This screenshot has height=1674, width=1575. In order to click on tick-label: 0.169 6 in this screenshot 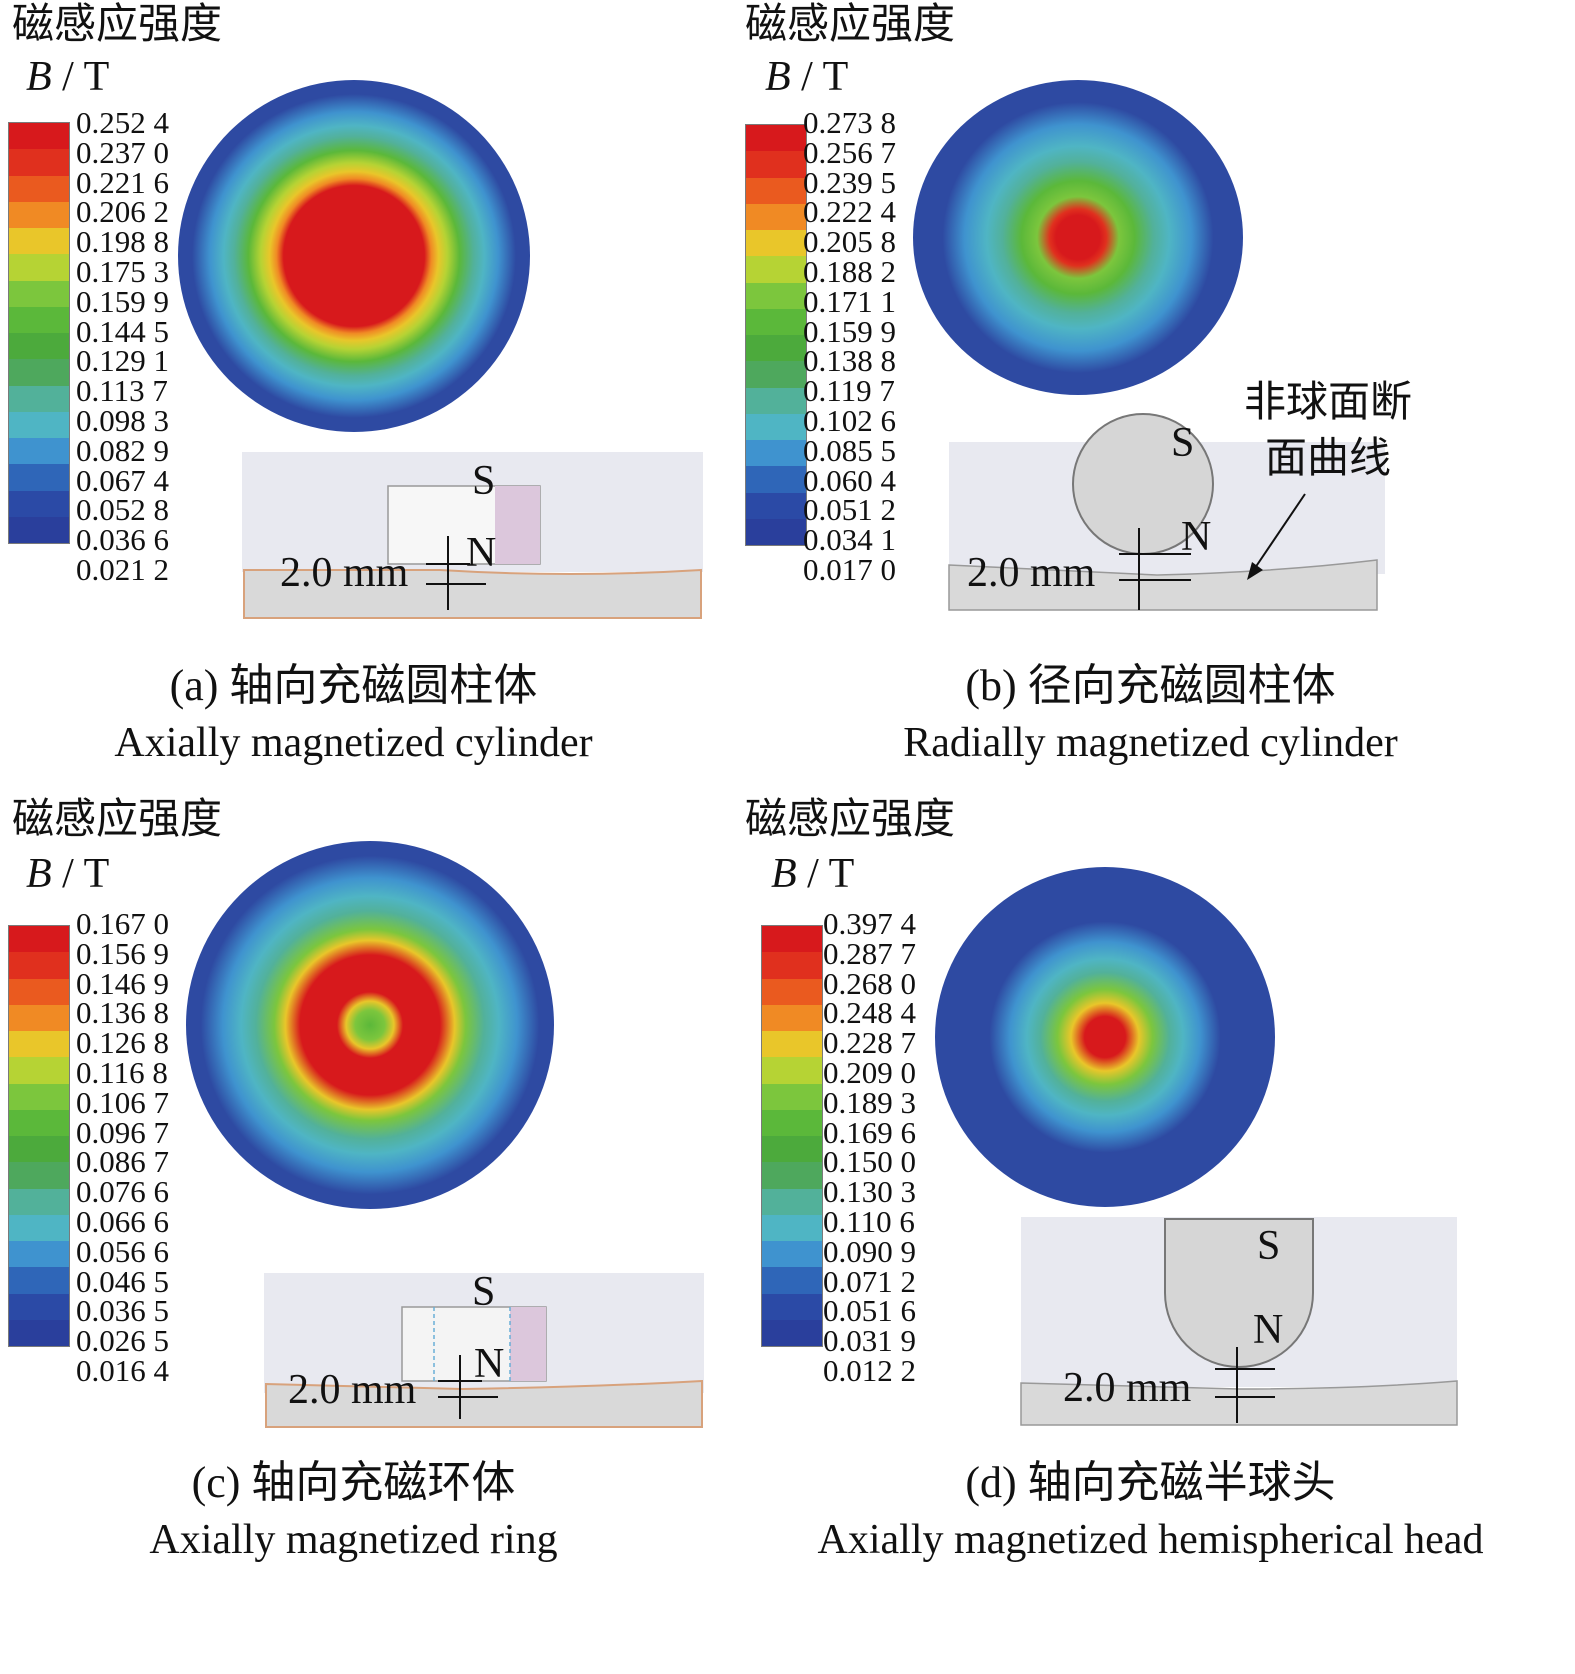, I will do `click(869, 1132)`.